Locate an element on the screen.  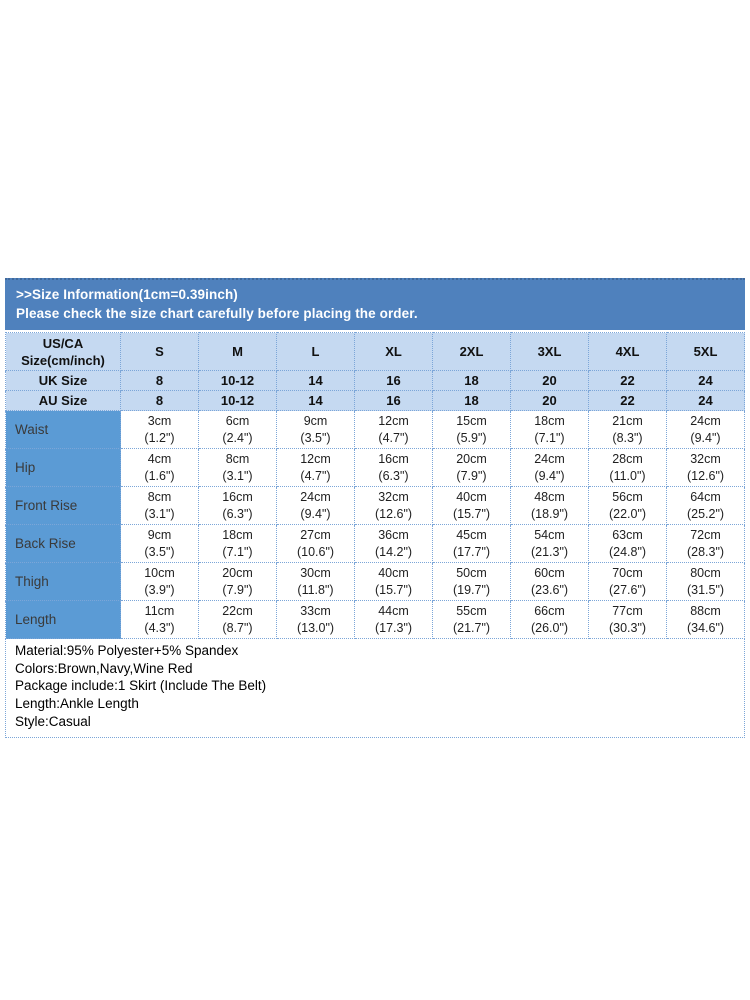
detail-colors: Colors:Brown,Navy,Wine Red is located at coordinates (104, 668).